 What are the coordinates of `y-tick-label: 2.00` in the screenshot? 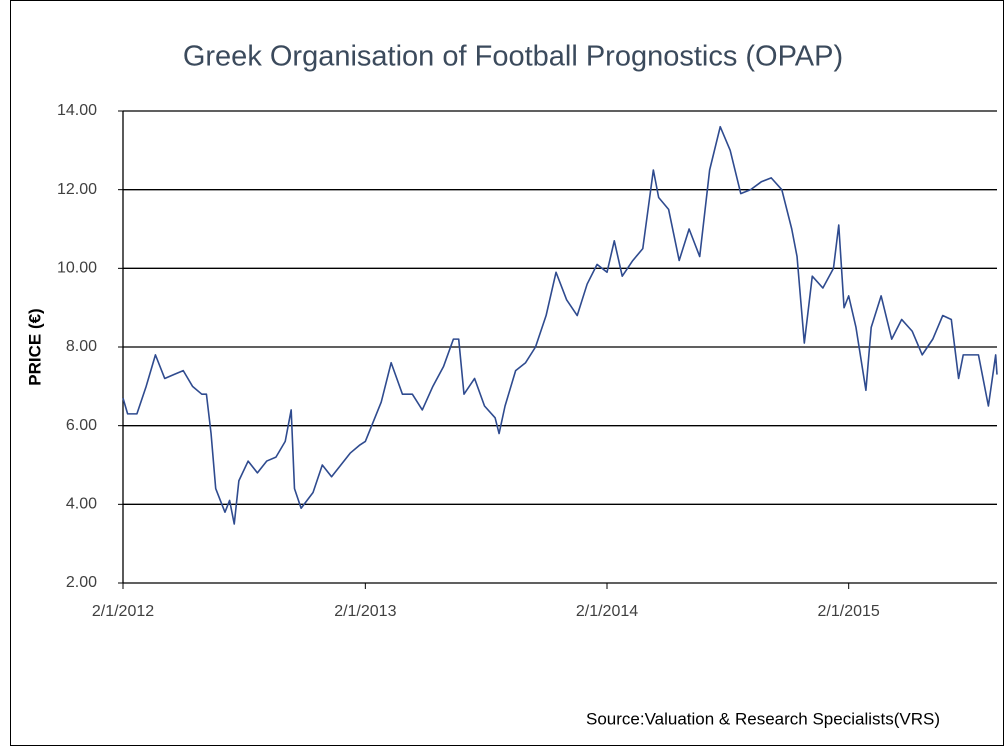 It's located at (81, 582).